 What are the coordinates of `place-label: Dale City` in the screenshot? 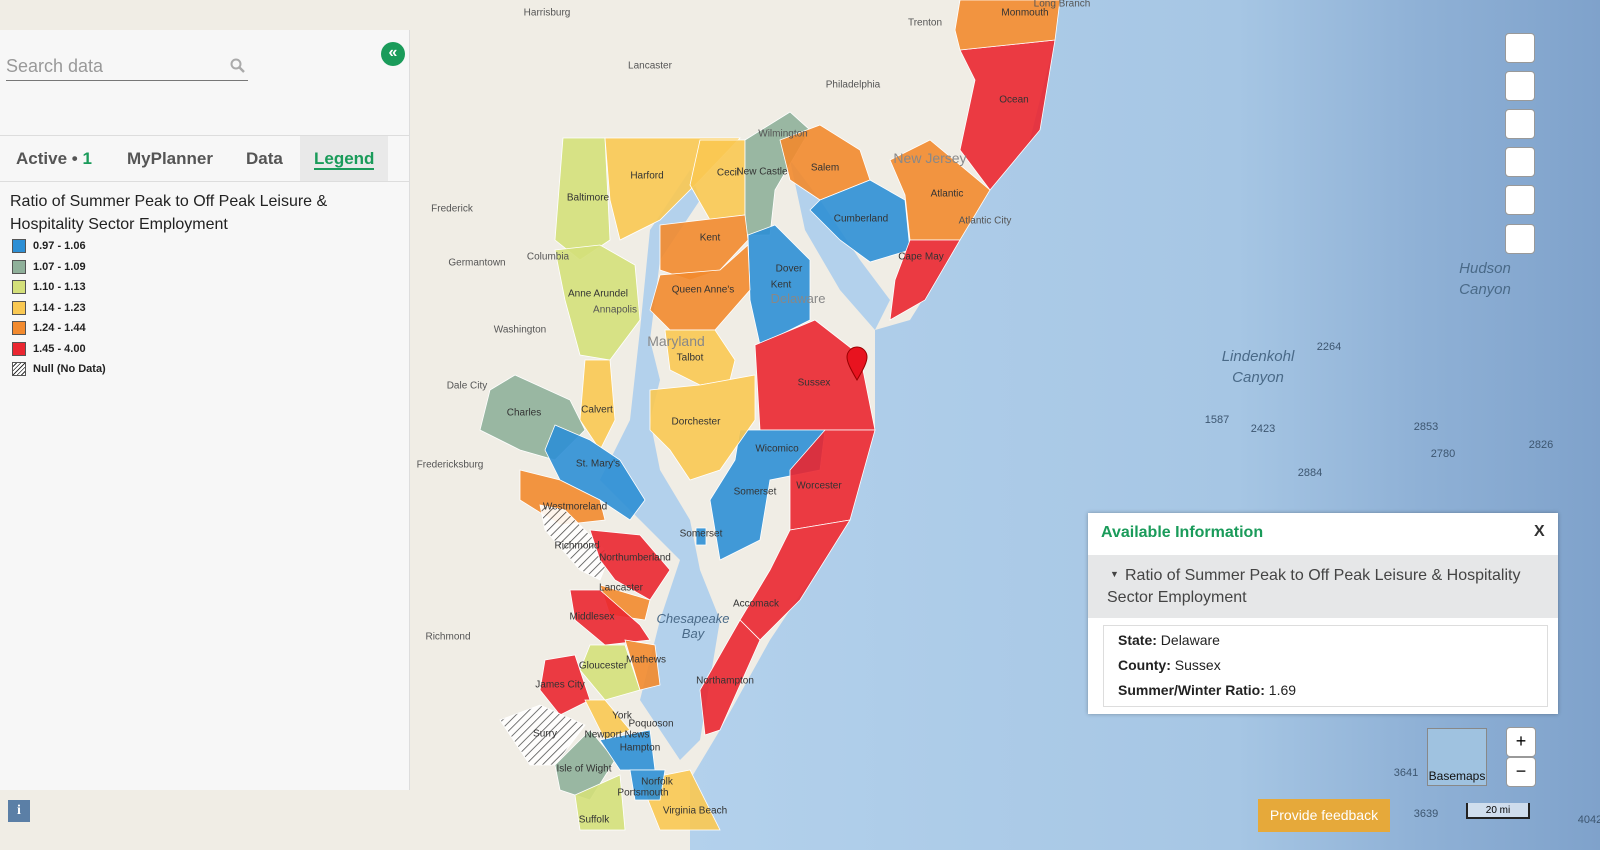 It's located at (467, 386).